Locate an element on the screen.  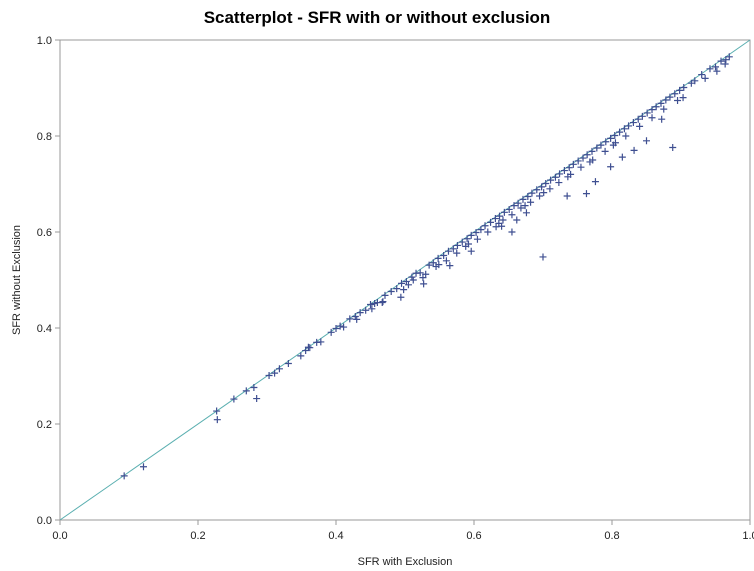
x-tick-label: 0.6 is located at coordinates (473, 536).